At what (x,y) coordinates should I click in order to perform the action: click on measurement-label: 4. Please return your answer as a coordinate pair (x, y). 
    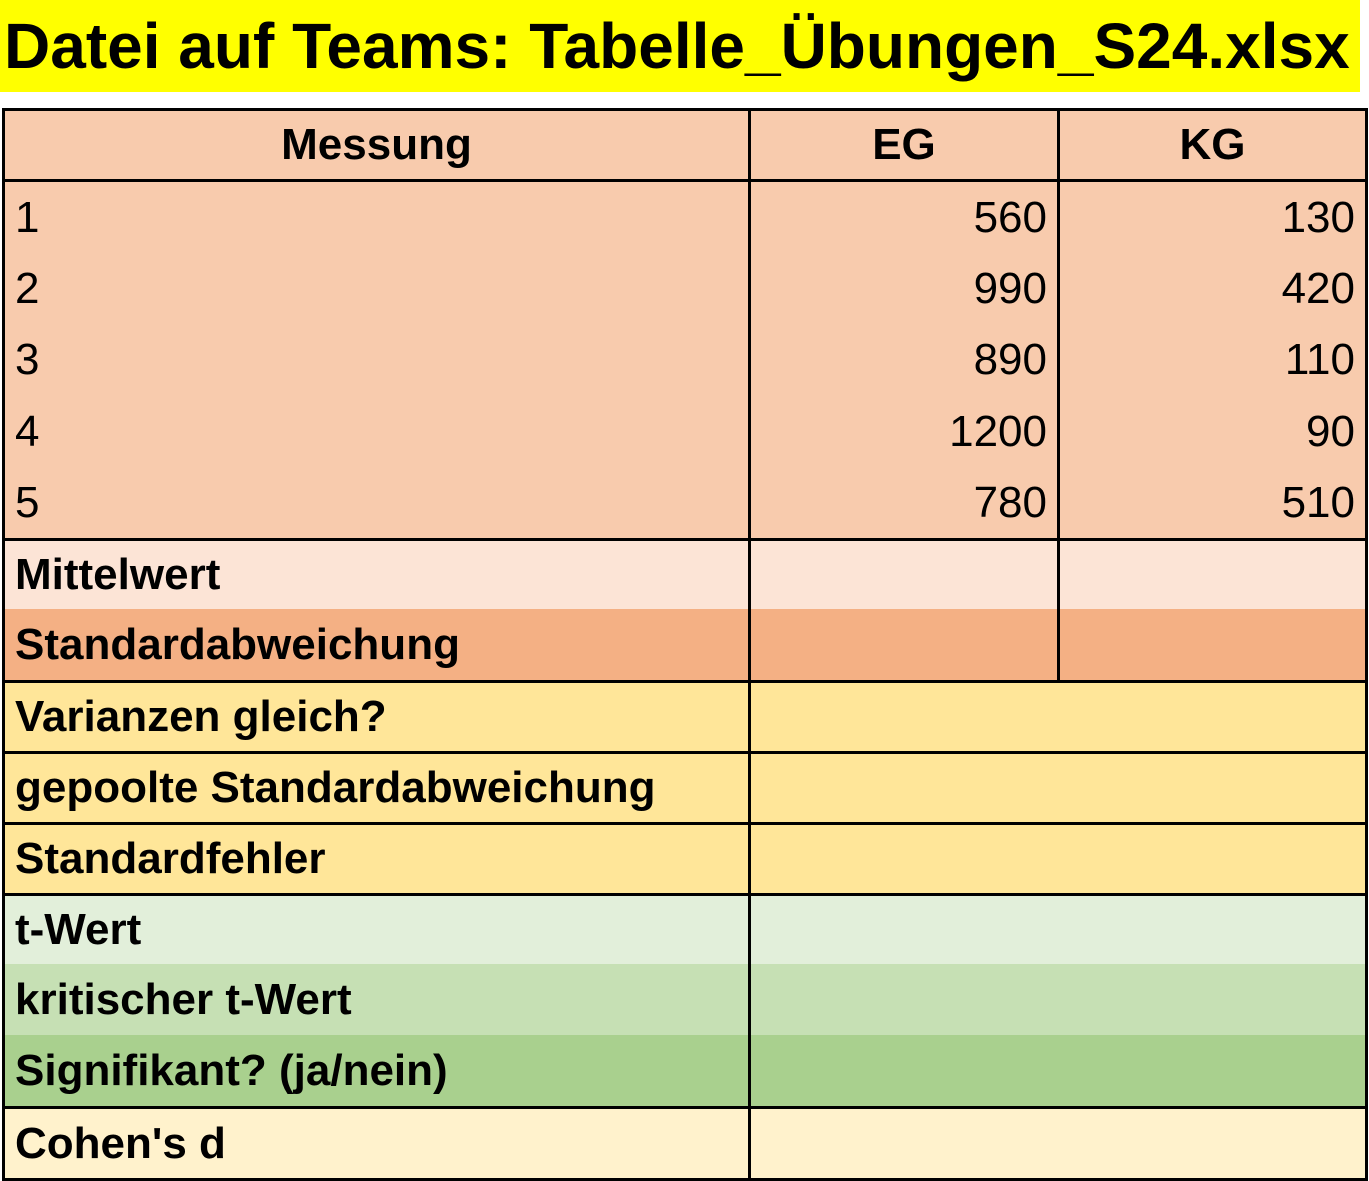
    Looking at the image, I should click on (27, 431).